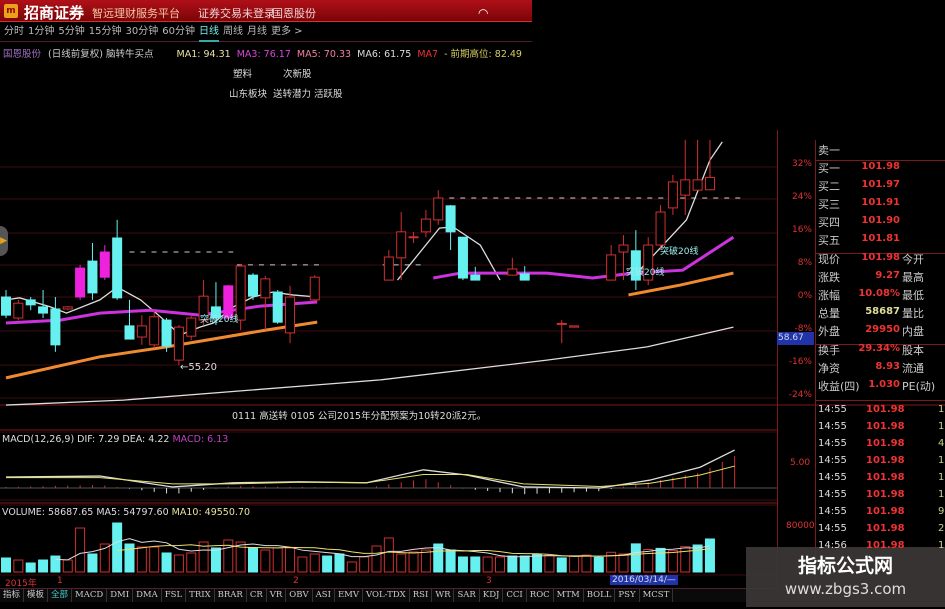 The image size is (945, 609). Describe the element at coordinates (147, 595) in the screenshot. I see `indicator-tab: DMA` at that location.